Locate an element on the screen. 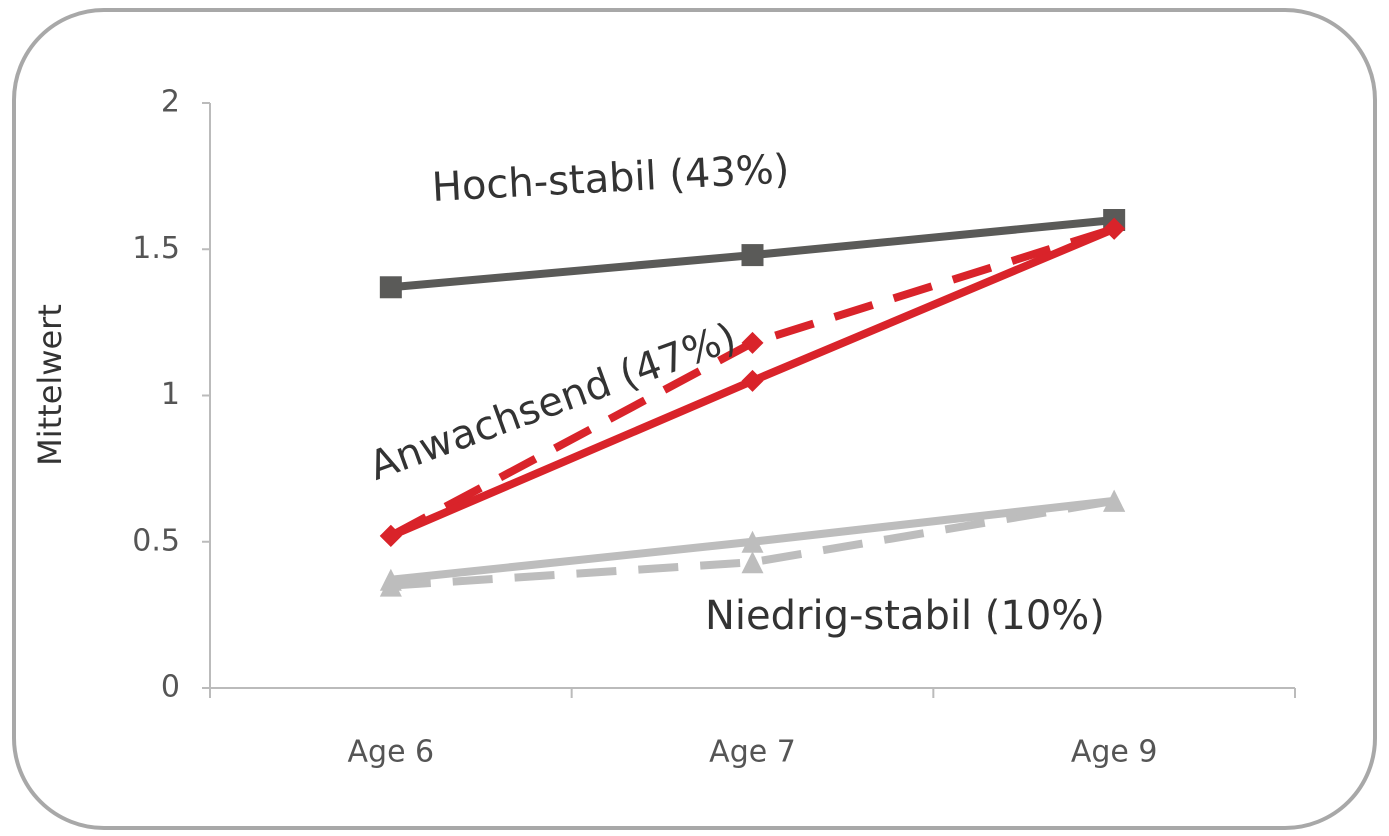 The height and width of the screenshot is (836, 1389). y-tick-label: 1 is located at coordinates (170, 394).